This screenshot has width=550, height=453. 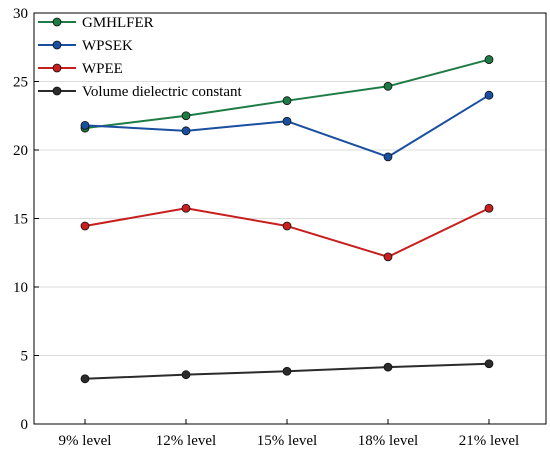 What do you see at coordinates (20, 151) in the screenshot?
I see `y-tick-label: 20` at bounding box center [20, 151].